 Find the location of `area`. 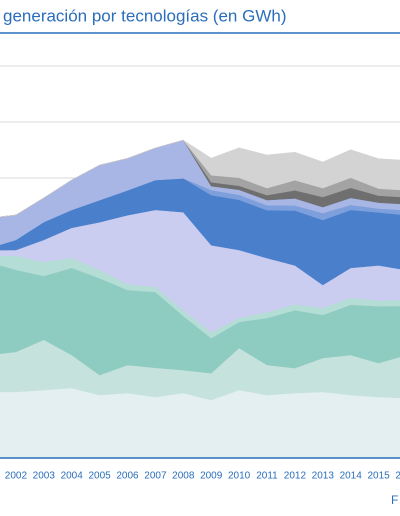

area is located at coordinates (200, 423).